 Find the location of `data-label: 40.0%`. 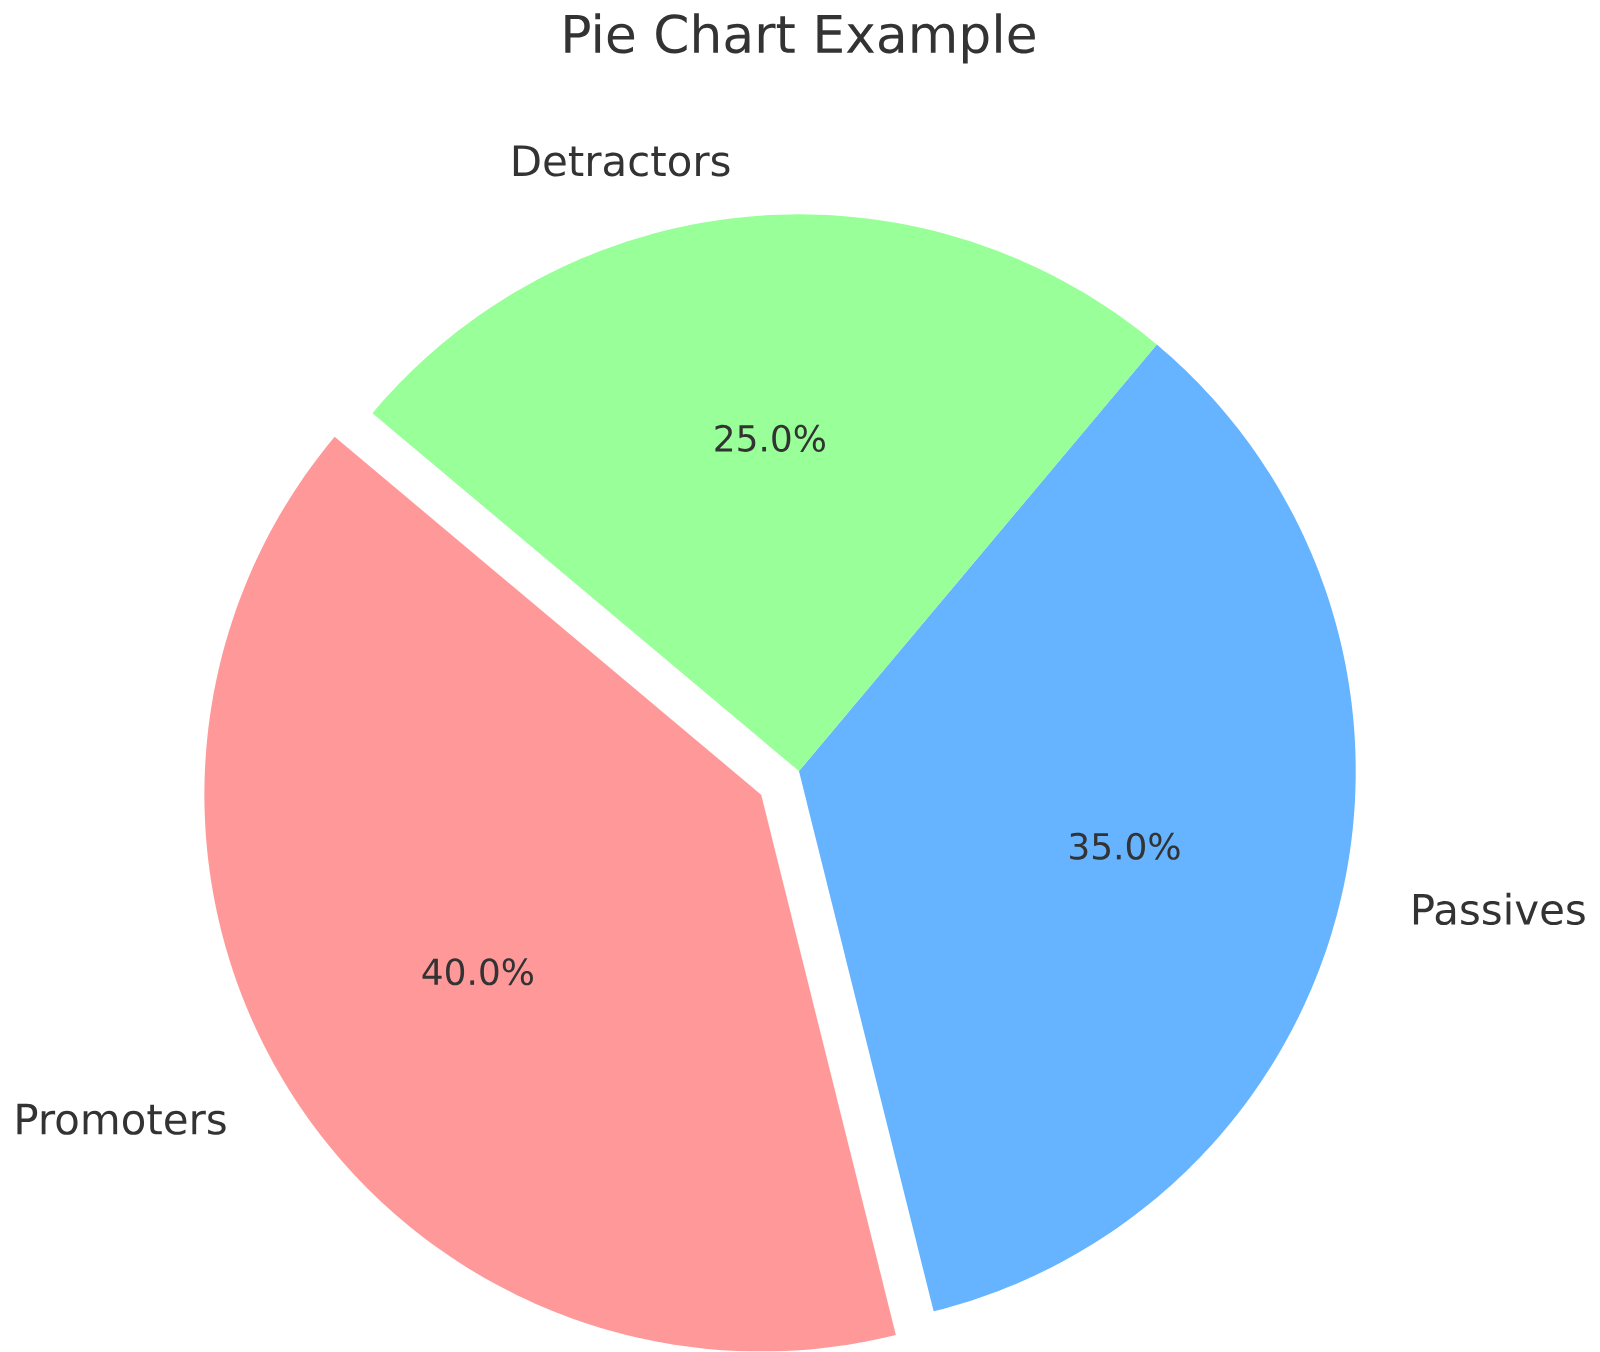

data-label: 40.0% is located at coordinates (477, 972).